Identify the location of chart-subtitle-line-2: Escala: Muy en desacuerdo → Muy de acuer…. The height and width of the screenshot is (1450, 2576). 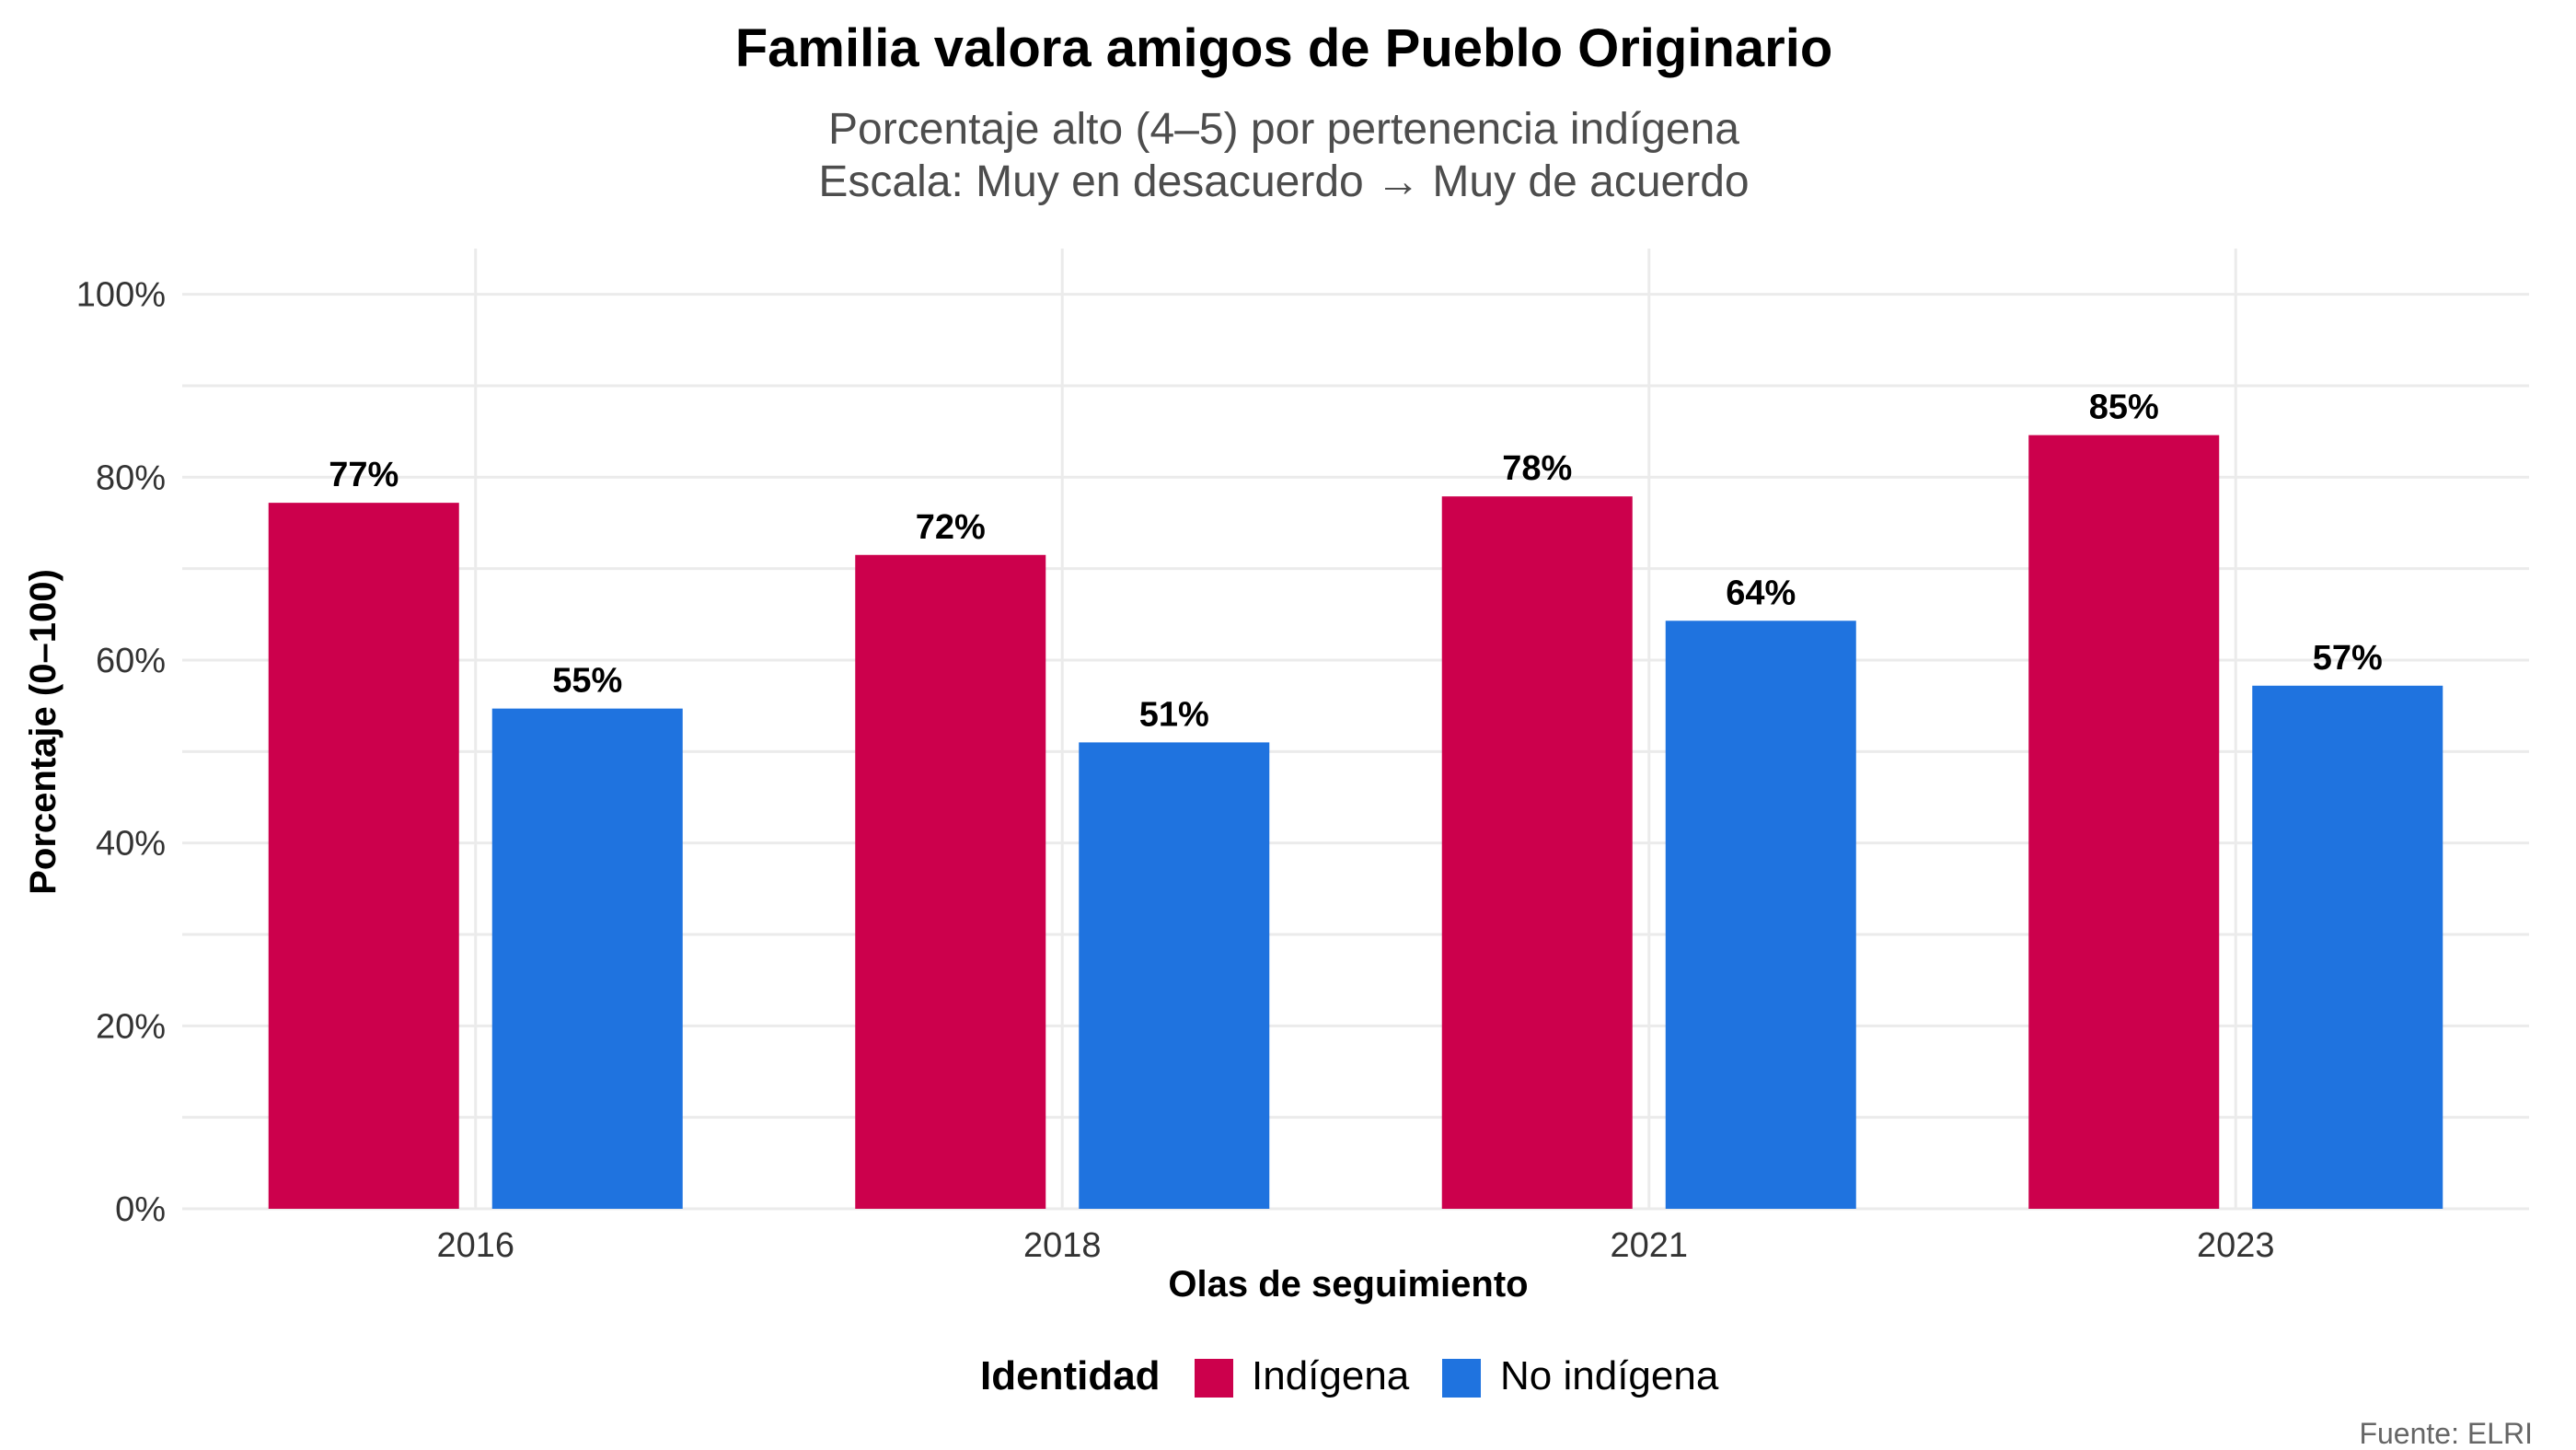
(1283, 181).